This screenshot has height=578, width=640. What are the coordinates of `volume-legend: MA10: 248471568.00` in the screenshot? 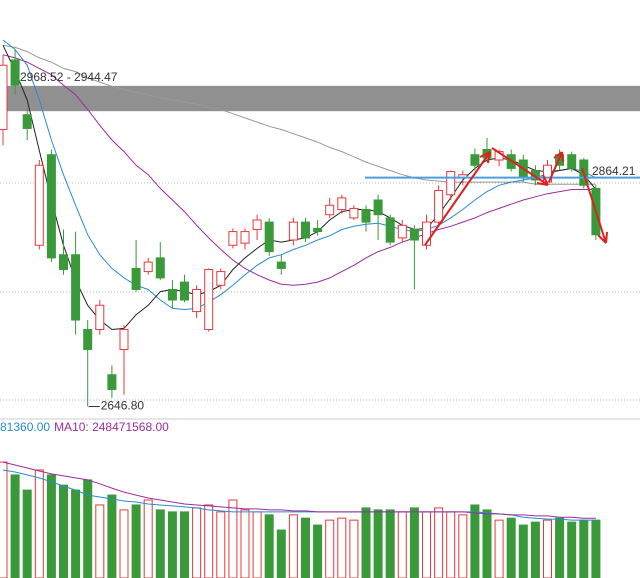 It's located at (111, 427).